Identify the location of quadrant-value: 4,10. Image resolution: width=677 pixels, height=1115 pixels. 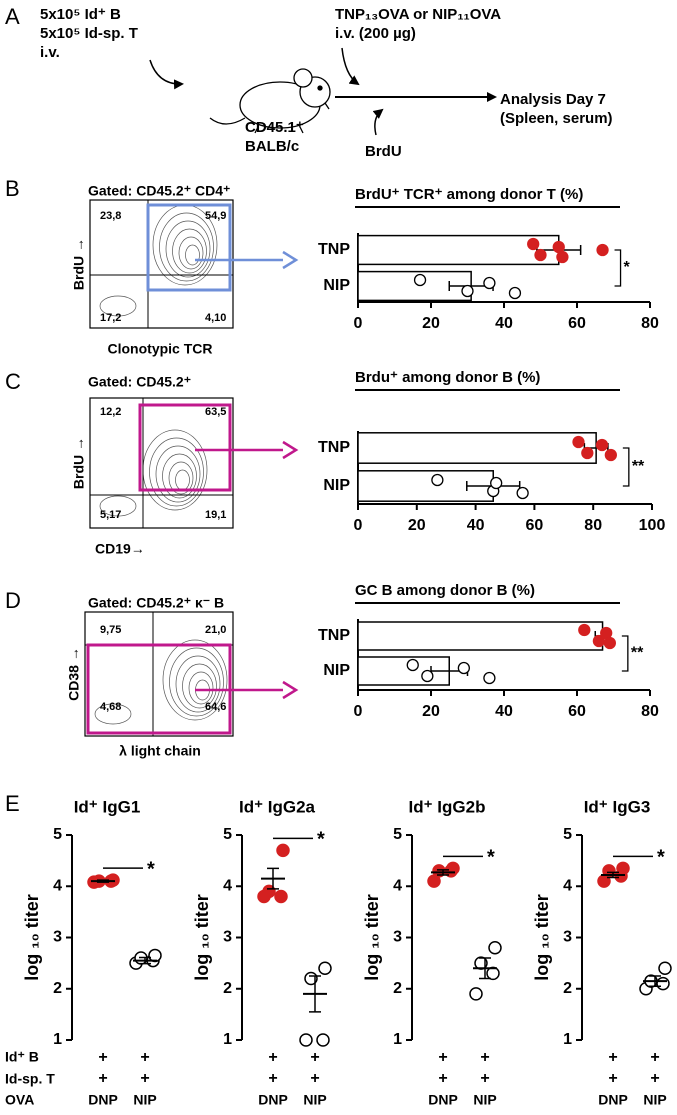
(215, 318).